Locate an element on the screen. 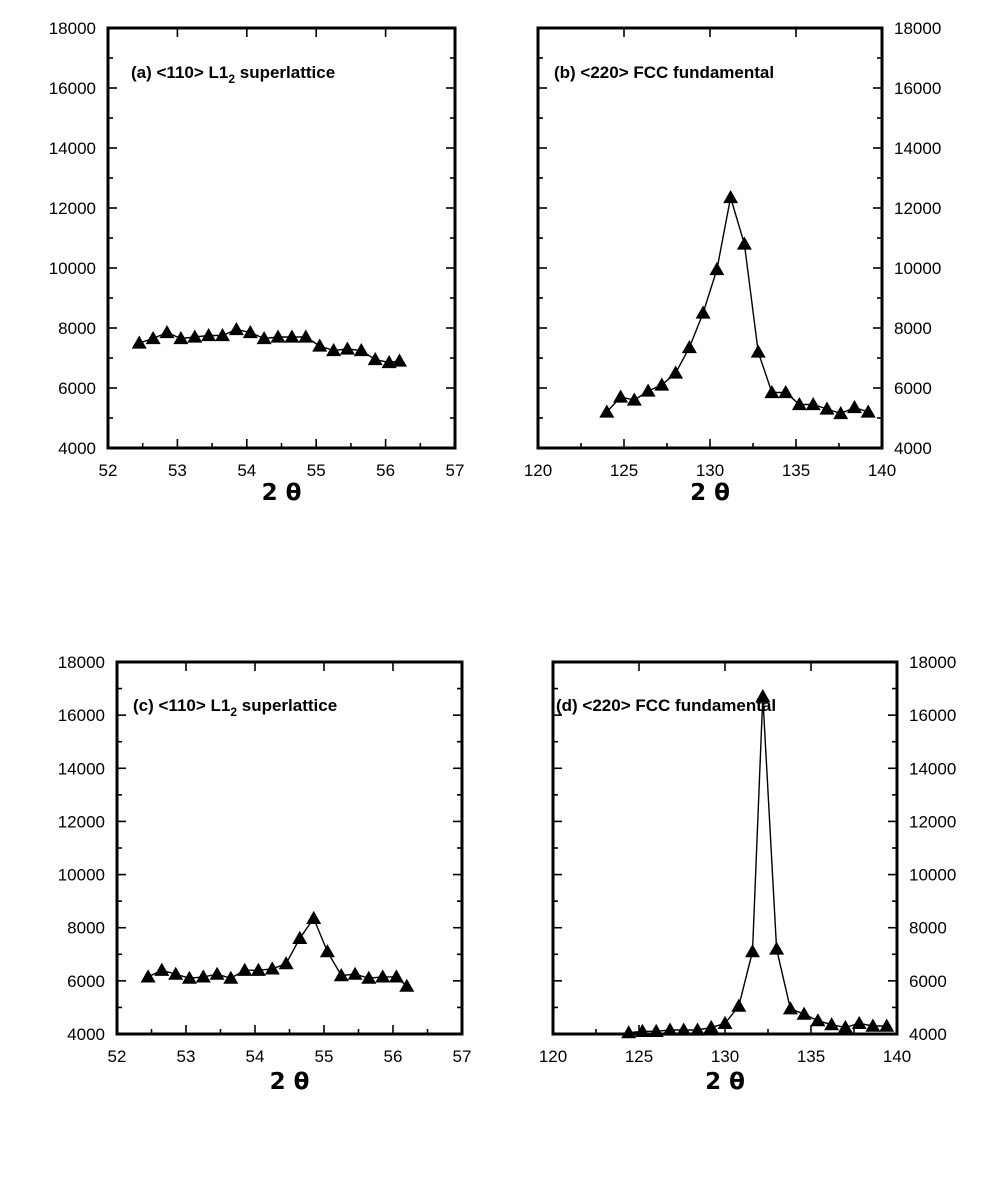 This screenshot has width=998, height=1177. y-tick-label-c-1: 6000 is located at coordinates (86, 981).